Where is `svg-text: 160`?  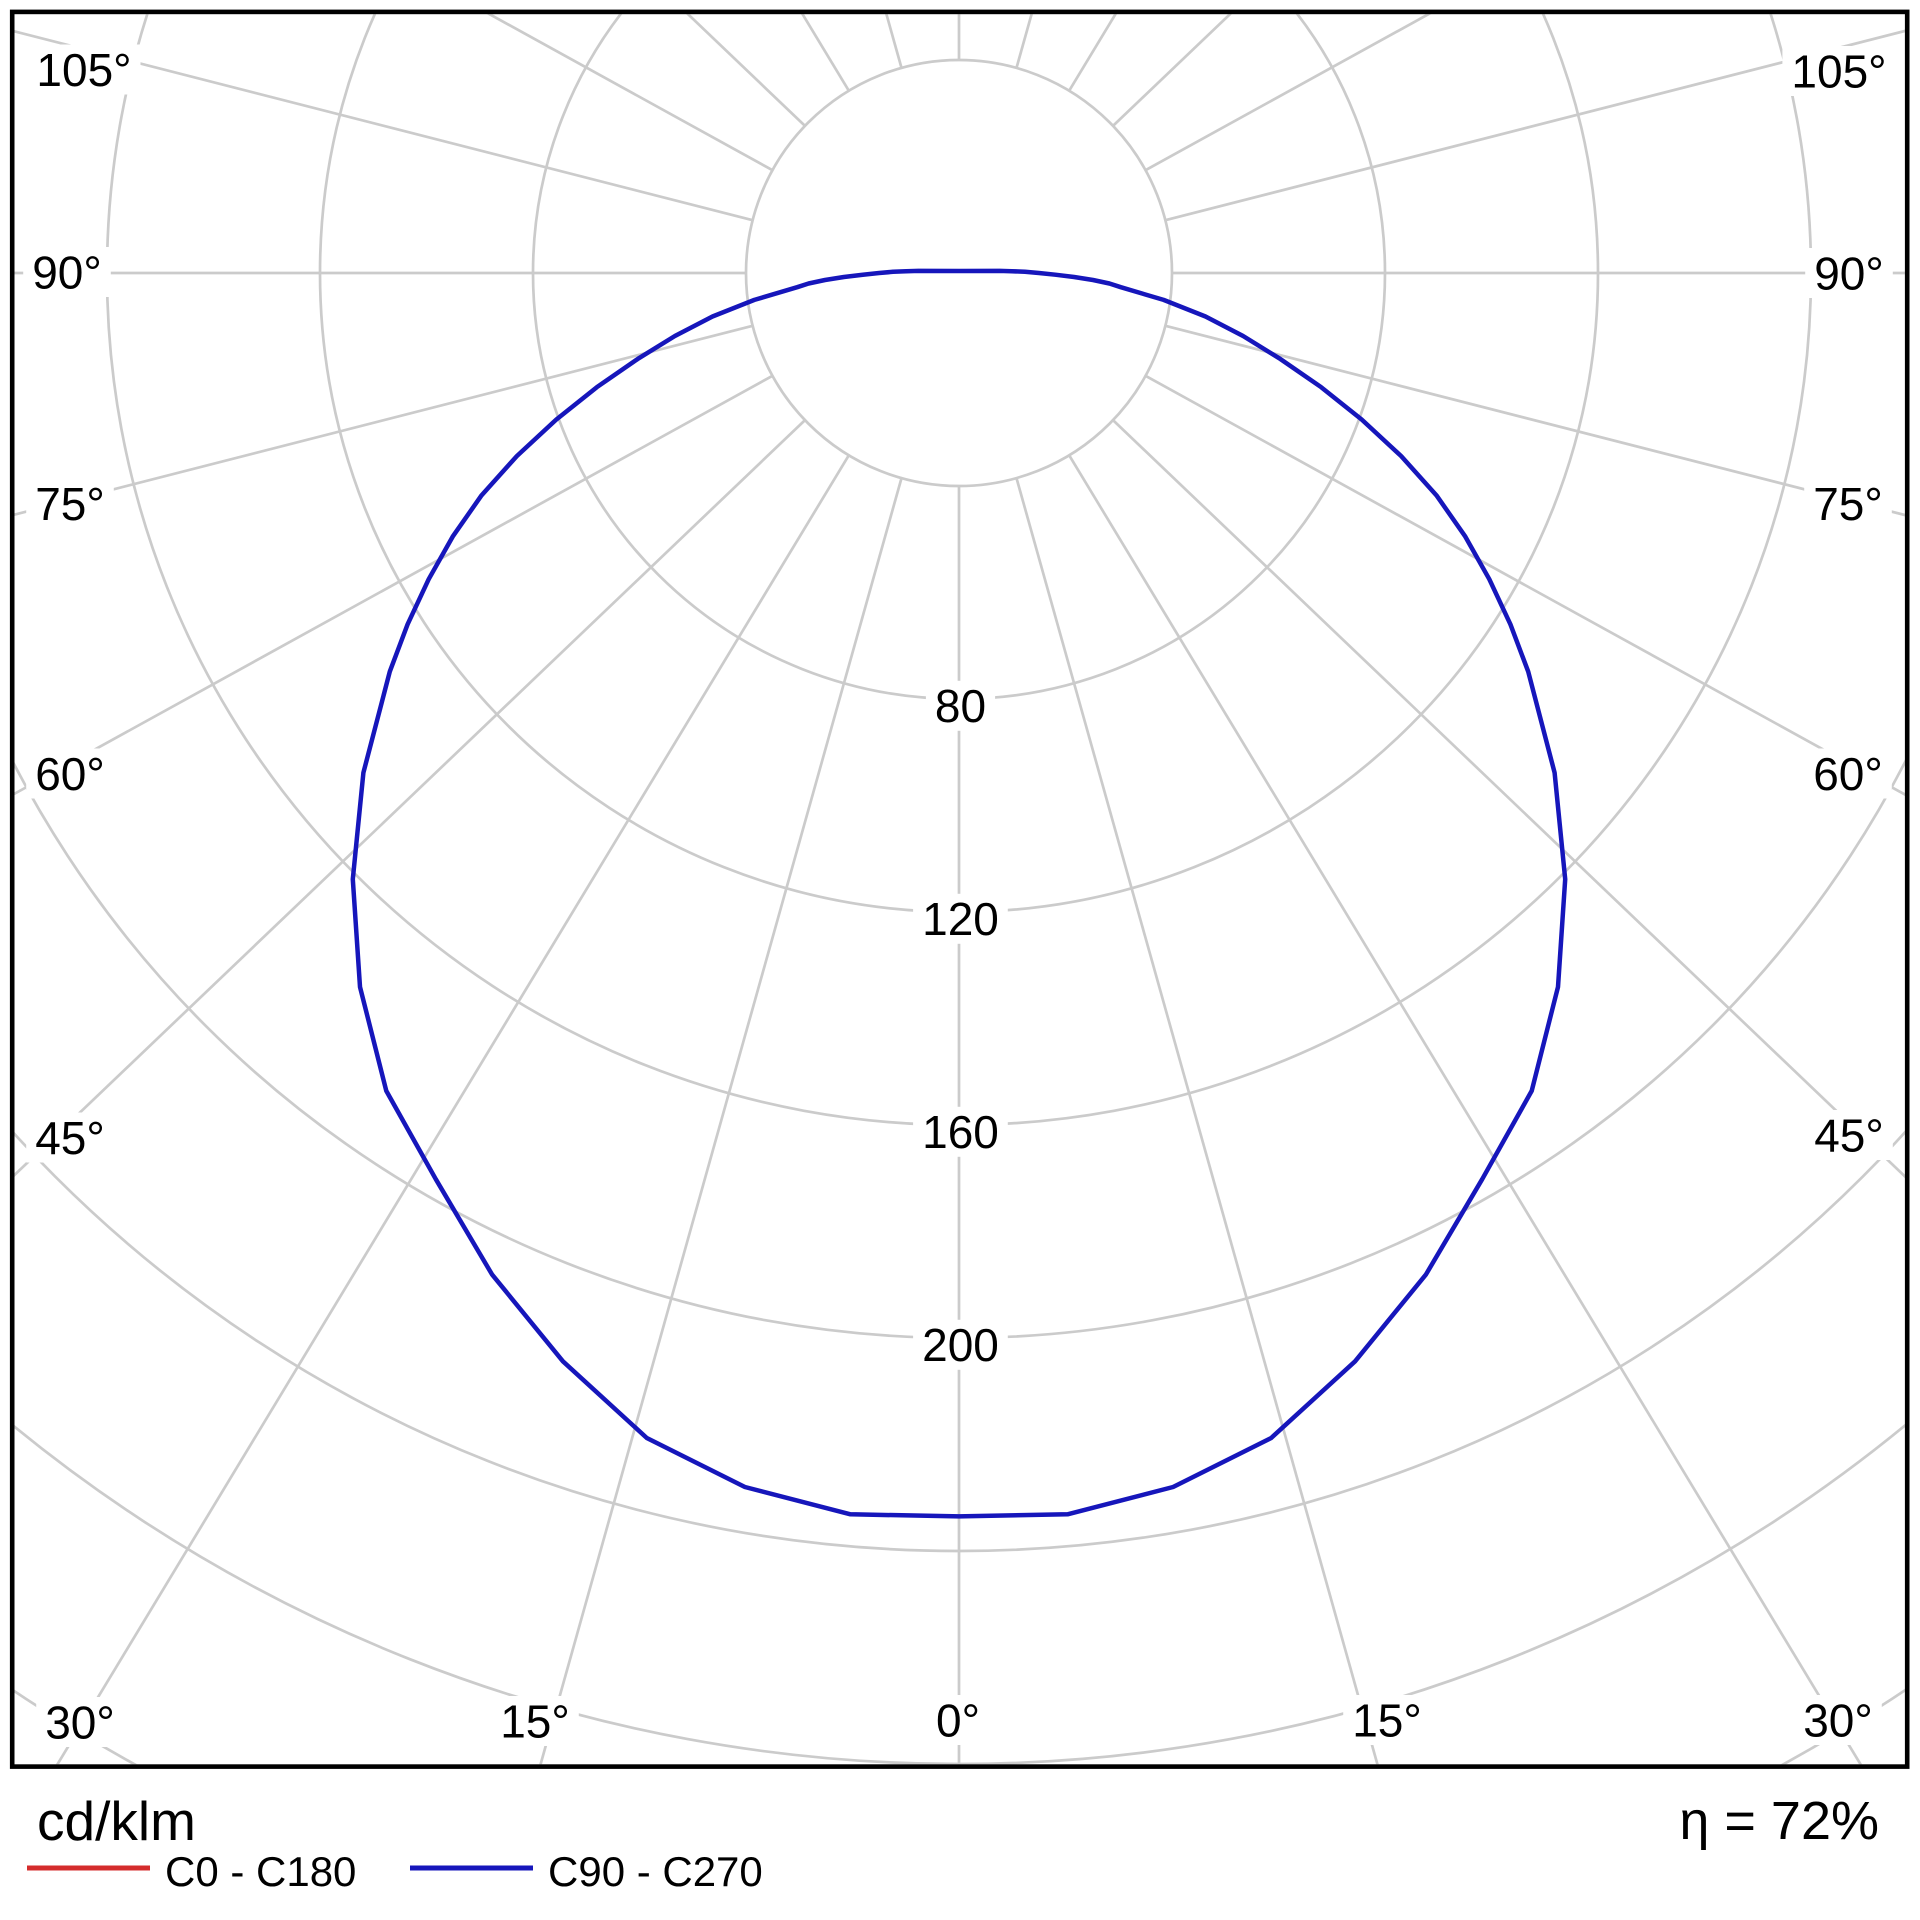 svg-text: 160 is located at coordinates (960, 1132).